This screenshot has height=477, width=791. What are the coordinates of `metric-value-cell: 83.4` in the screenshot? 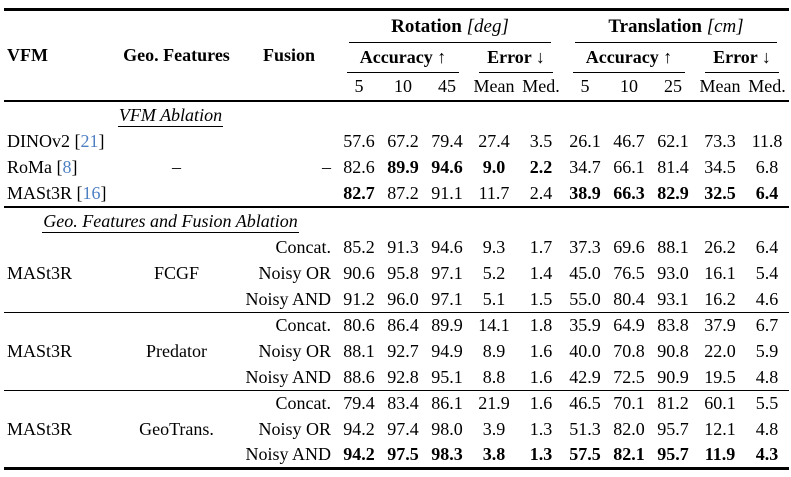 It's located at (403, 403).